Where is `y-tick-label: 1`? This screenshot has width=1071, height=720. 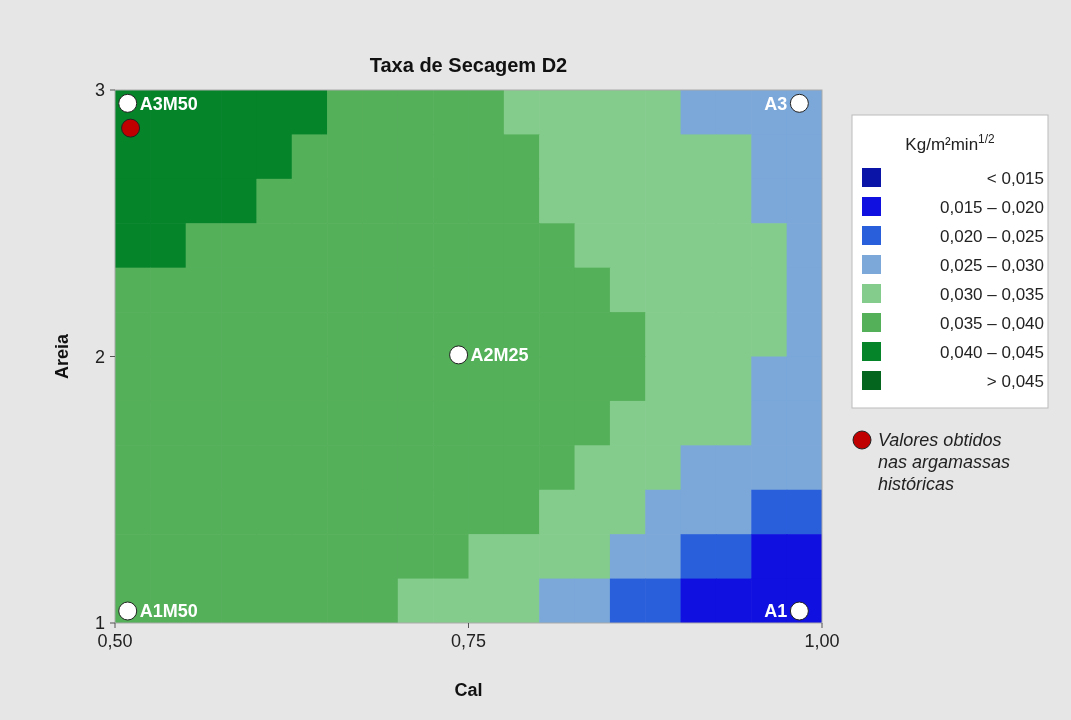 y-tick-label: 1 is located at coordinates (99, 623).